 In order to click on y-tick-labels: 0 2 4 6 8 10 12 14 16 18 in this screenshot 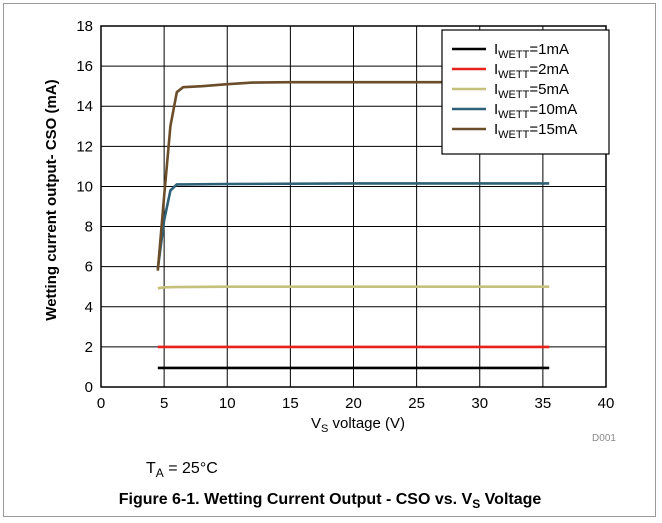, I will do `click(84, 207)`.